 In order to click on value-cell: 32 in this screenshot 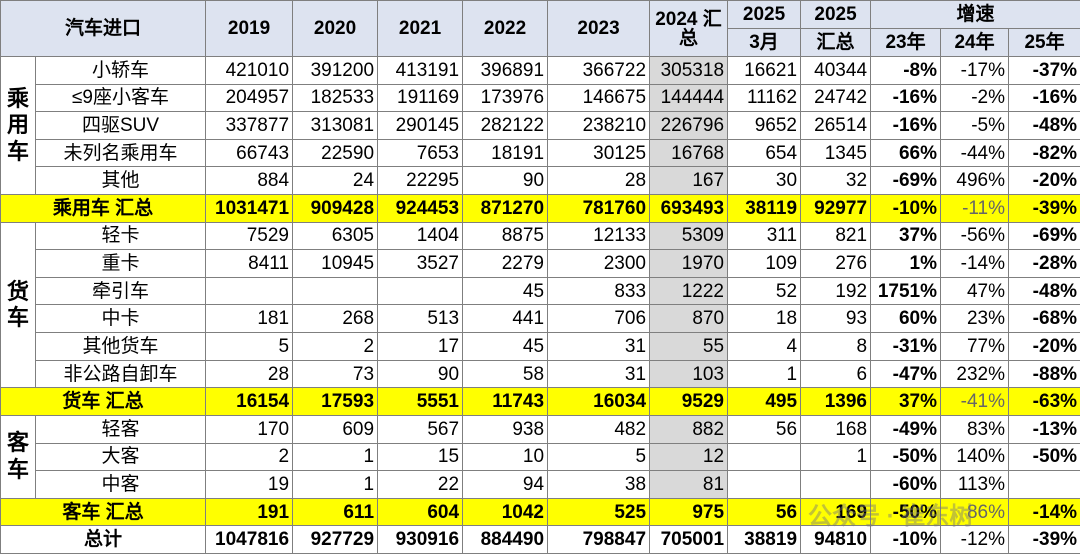, I will do `click(836, 181)`.